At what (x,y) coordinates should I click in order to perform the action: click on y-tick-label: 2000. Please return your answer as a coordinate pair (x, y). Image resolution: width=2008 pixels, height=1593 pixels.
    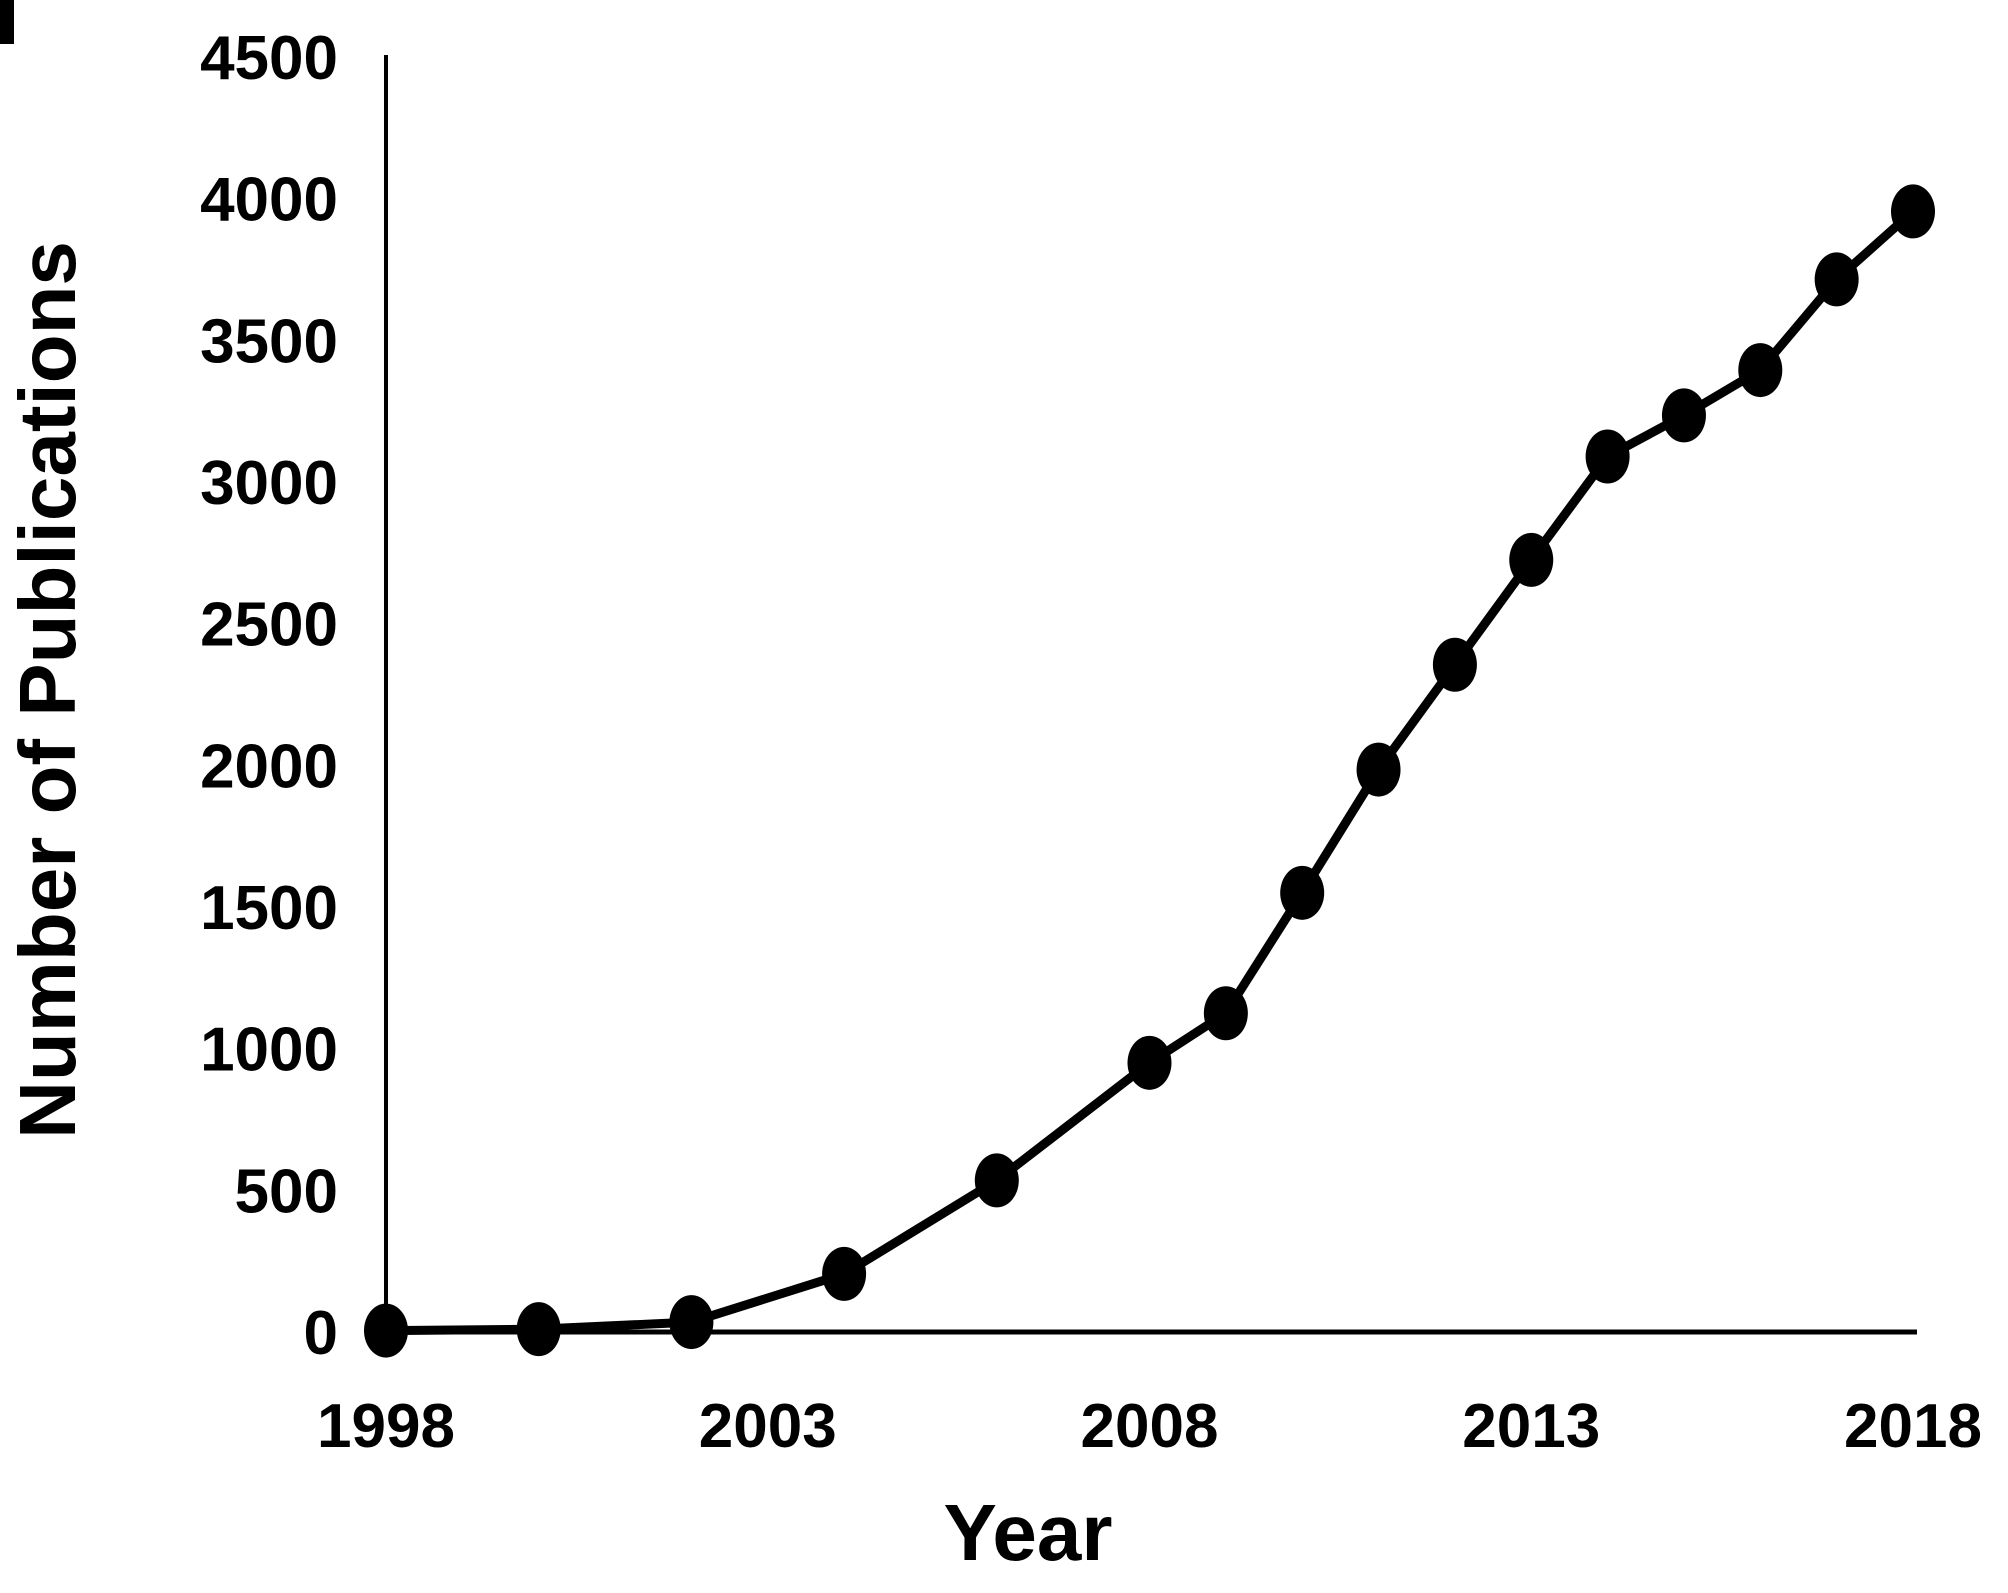
    Looking at the image, I should click on (269, 766).